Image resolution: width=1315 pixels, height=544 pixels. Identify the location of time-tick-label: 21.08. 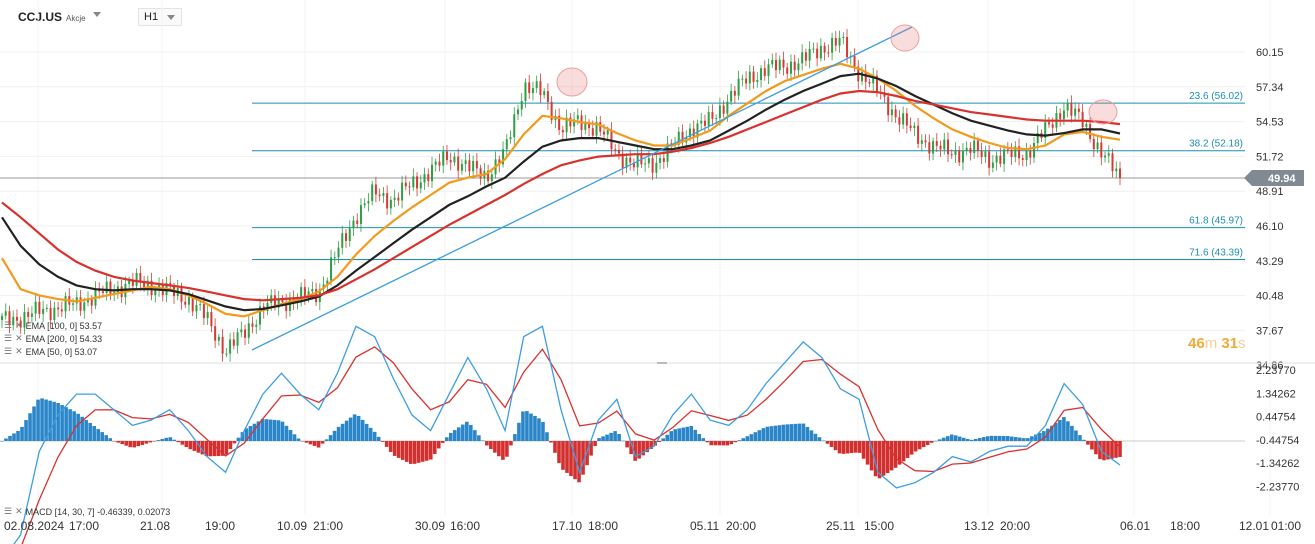
(155, 526).